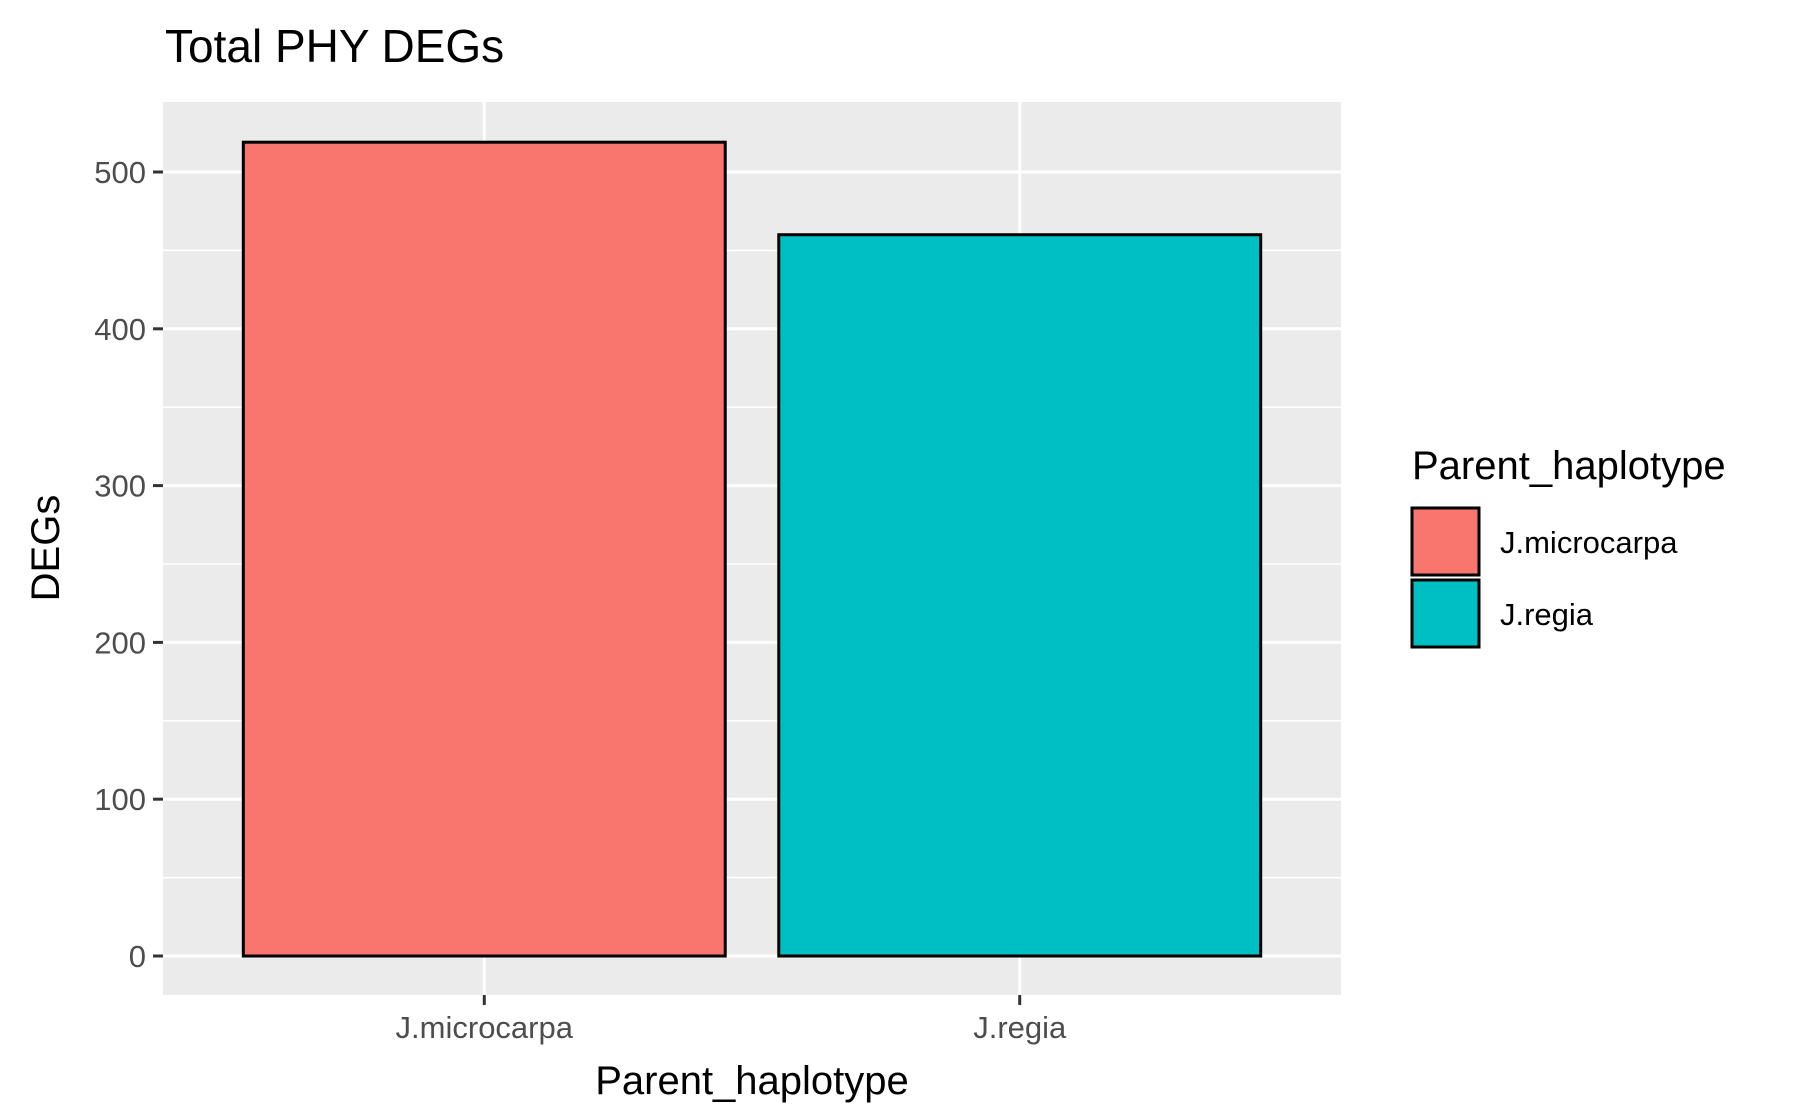 This screenshot has width=1800, height=1113. I want to click on y-tick-label: 100, so click(120, 799).